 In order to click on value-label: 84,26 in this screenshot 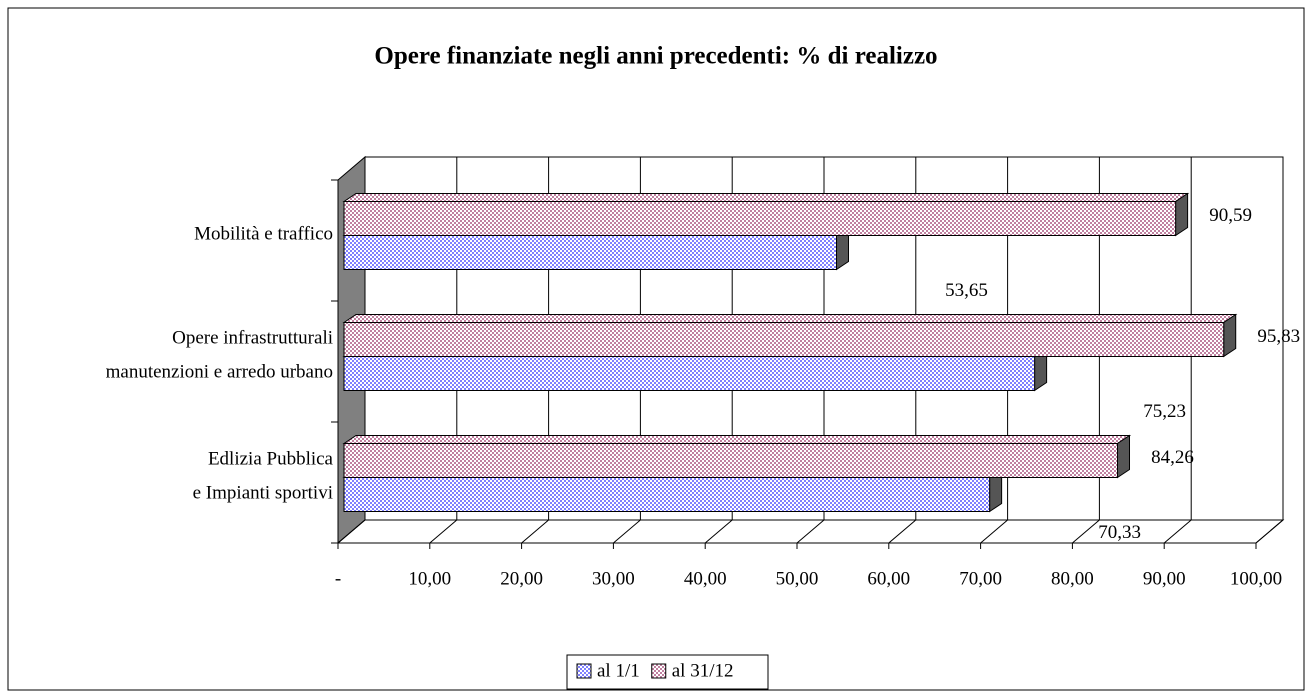, I will do `click(1172, 457)`.